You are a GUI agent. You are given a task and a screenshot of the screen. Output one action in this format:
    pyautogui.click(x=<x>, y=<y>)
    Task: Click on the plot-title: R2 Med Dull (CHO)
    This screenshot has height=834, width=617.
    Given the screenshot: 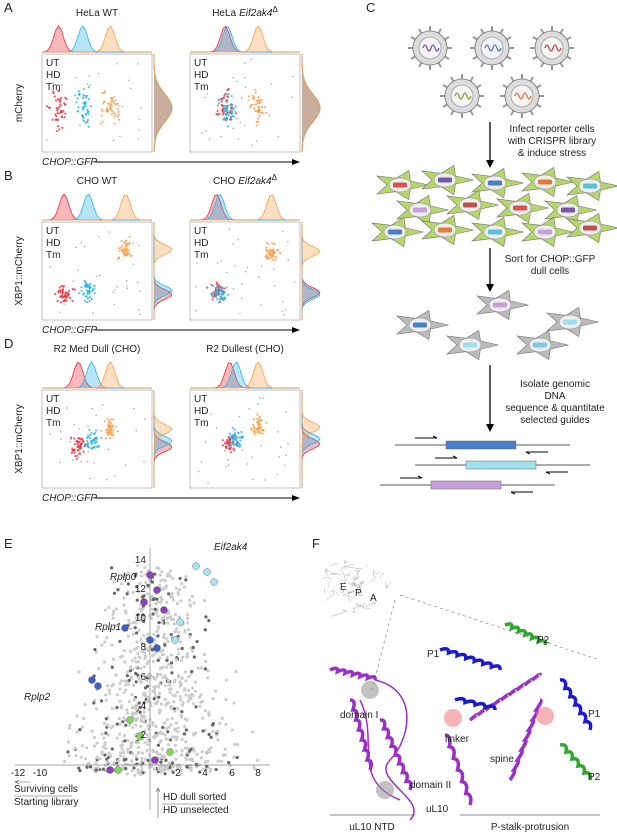 What is the action you would take?
    pyautogui.click(x=97, y=349)
    